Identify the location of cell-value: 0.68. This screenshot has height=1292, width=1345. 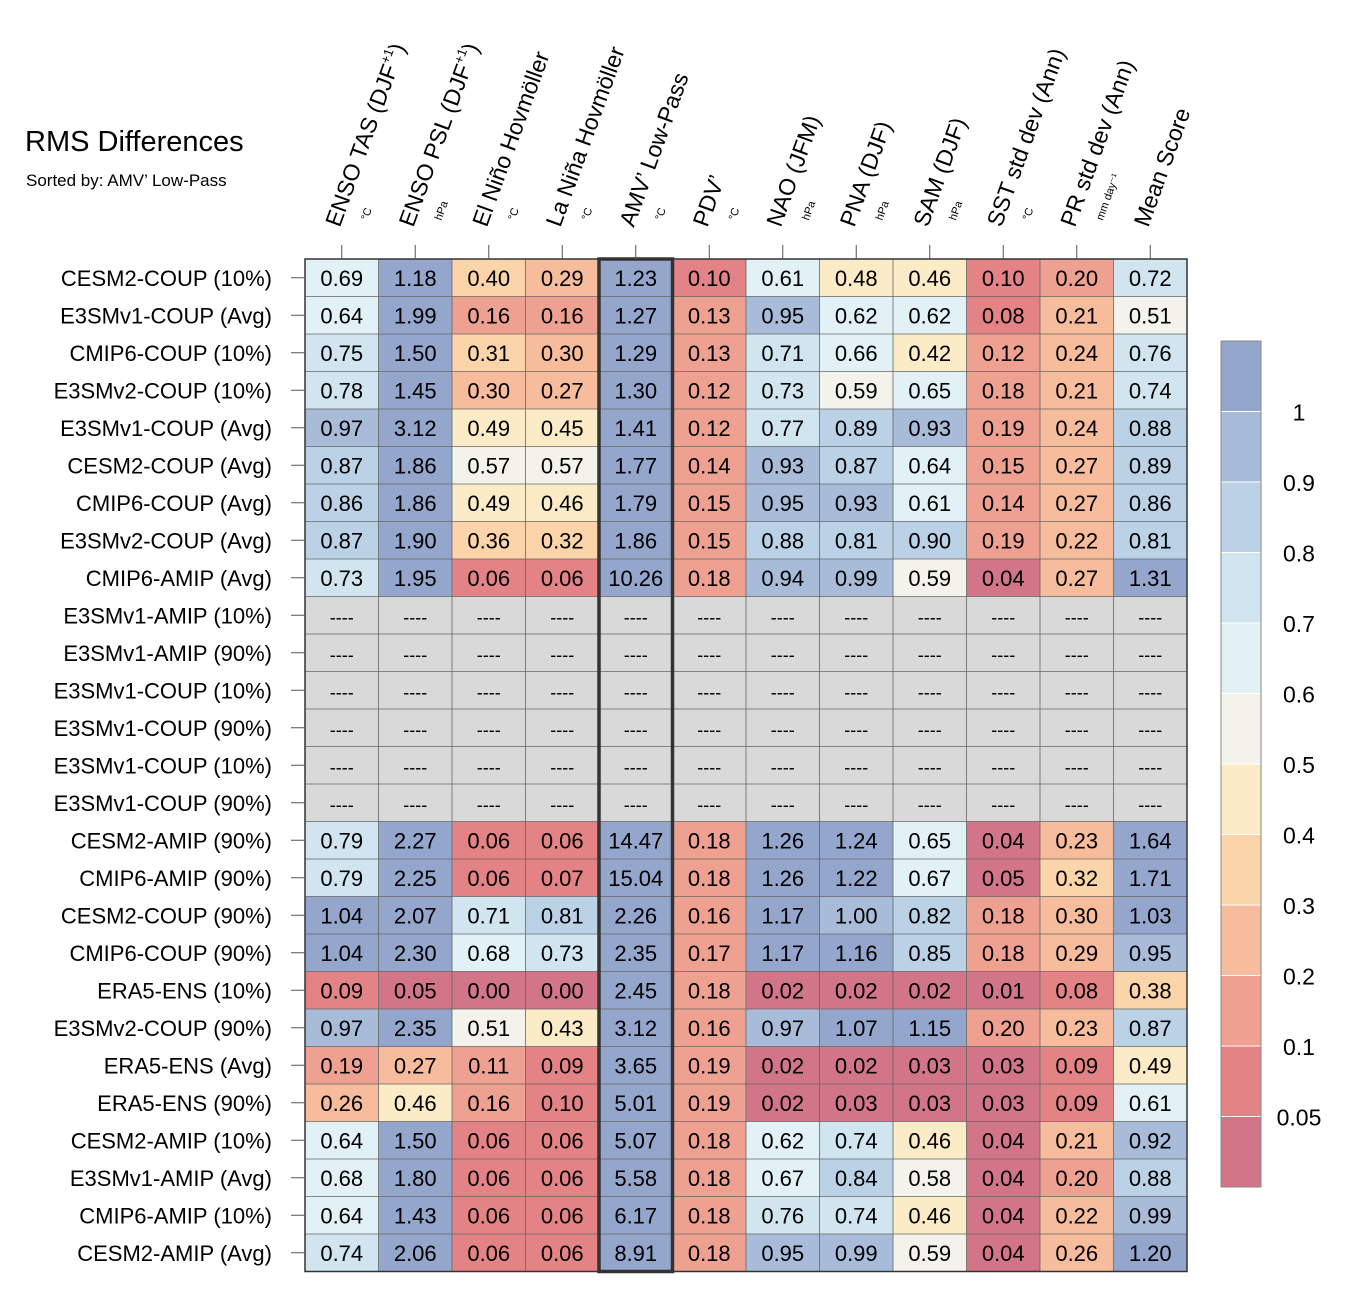
(341, 1178).